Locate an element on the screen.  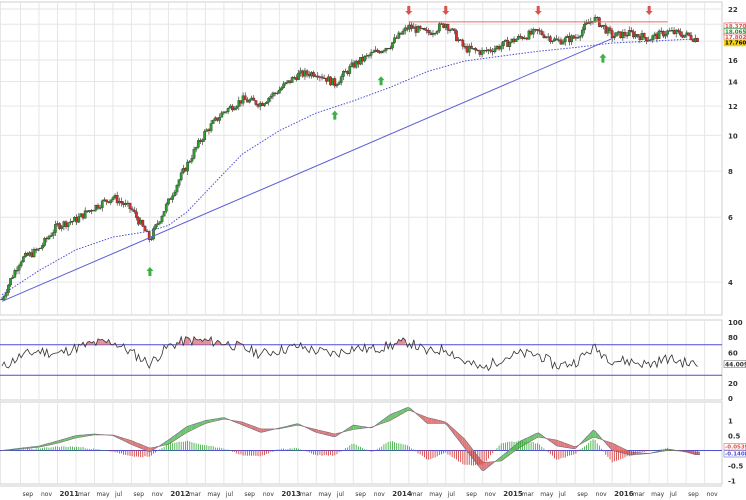
macd-value-label: -0.0539 is located at coordinates (735, 448).